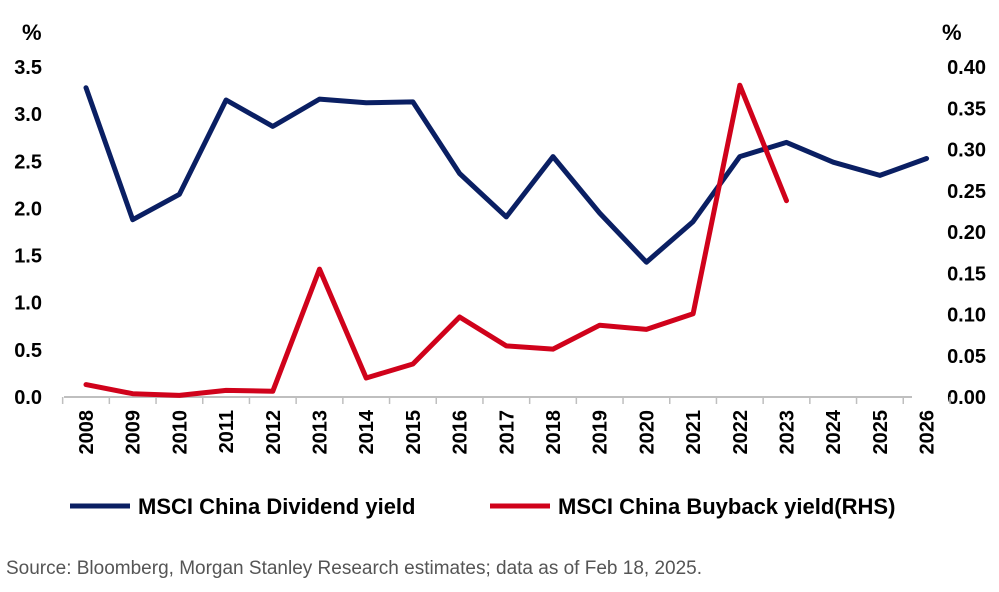 Image resolution: width=999 pixels, height=592 pixels. Describe the element at coordinates (952, 32) in the screenshot. I see `right-axis-unit: %` at that location.